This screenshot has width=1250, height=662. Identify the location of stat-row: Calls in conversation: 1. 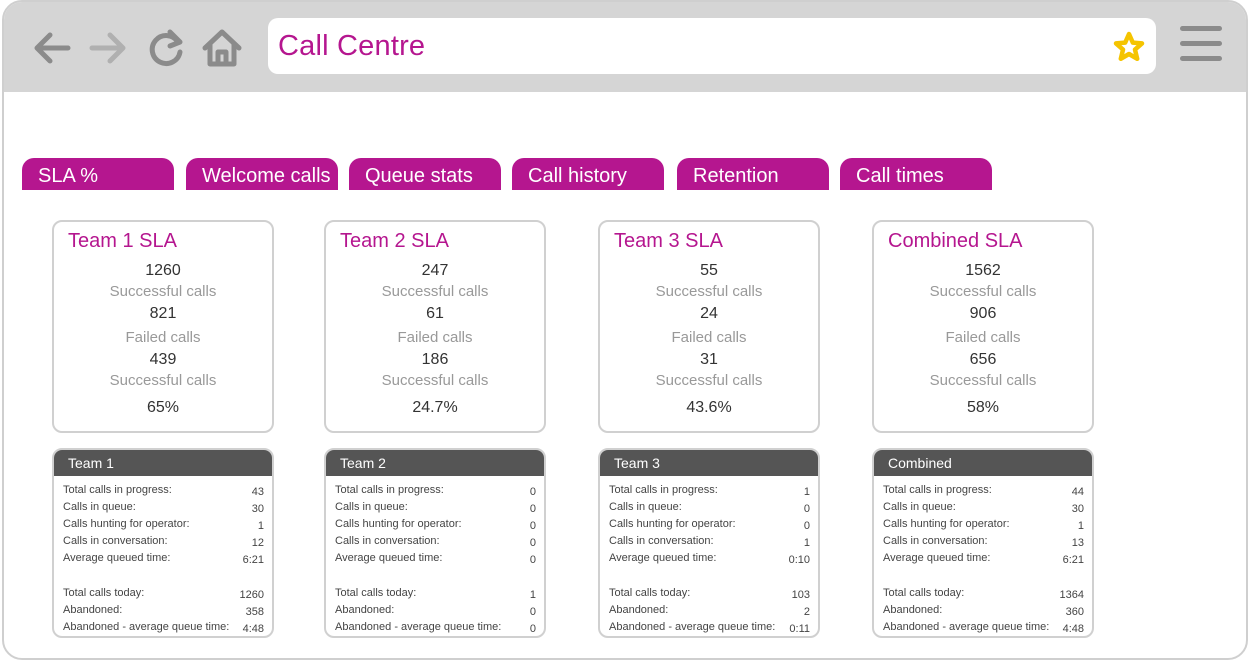
(709, 541).